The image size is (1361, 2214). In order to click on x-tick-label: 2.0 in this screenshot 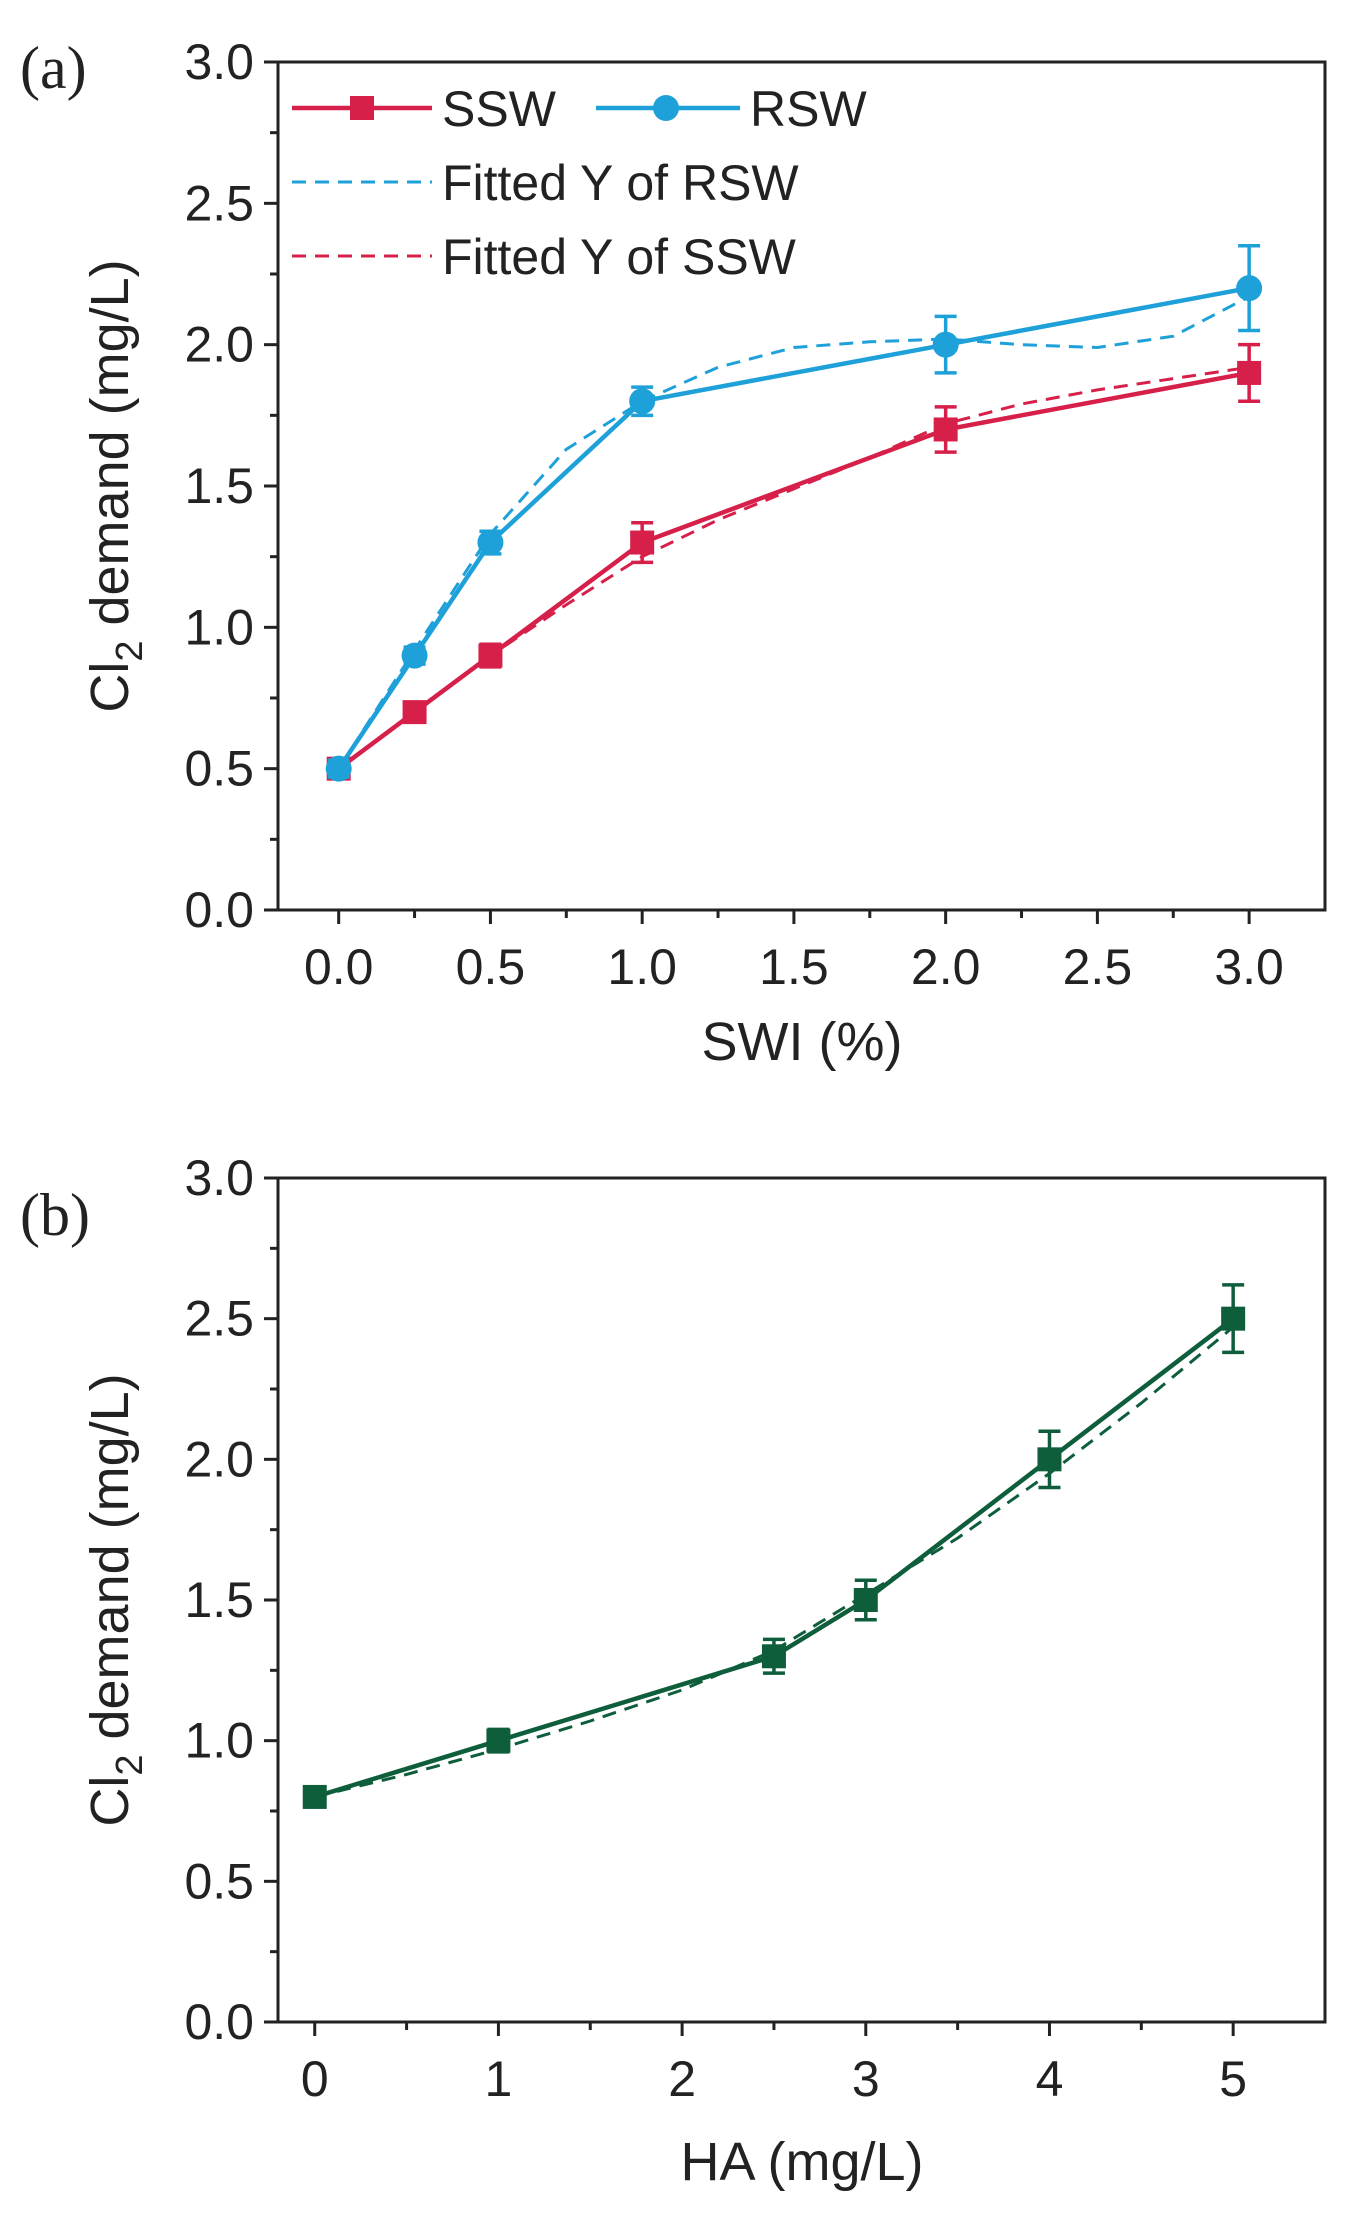, I will do `click(946, 967)`.